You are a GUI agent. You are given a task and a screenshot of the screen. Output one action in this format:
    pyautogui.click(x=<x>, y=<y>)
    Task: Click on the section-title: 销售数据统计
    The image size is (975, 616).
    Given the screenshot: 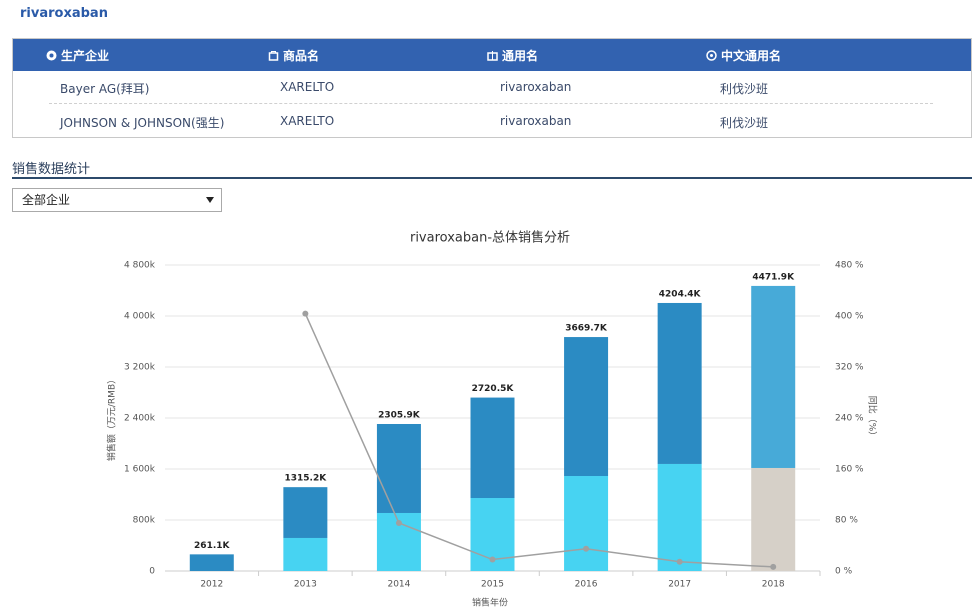 What is the action you would take?
    pyautogui.click(x=51, y=169)
    